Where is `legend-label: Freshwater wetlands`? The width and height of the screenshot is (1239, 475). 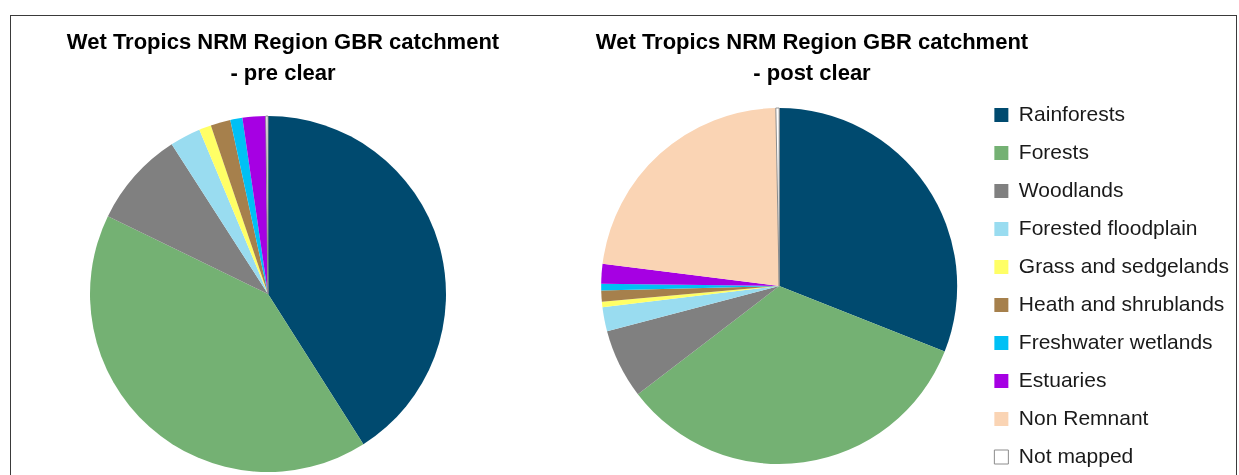 legend-label: Freshwater wetlands is located at coordinates (1115, 341).